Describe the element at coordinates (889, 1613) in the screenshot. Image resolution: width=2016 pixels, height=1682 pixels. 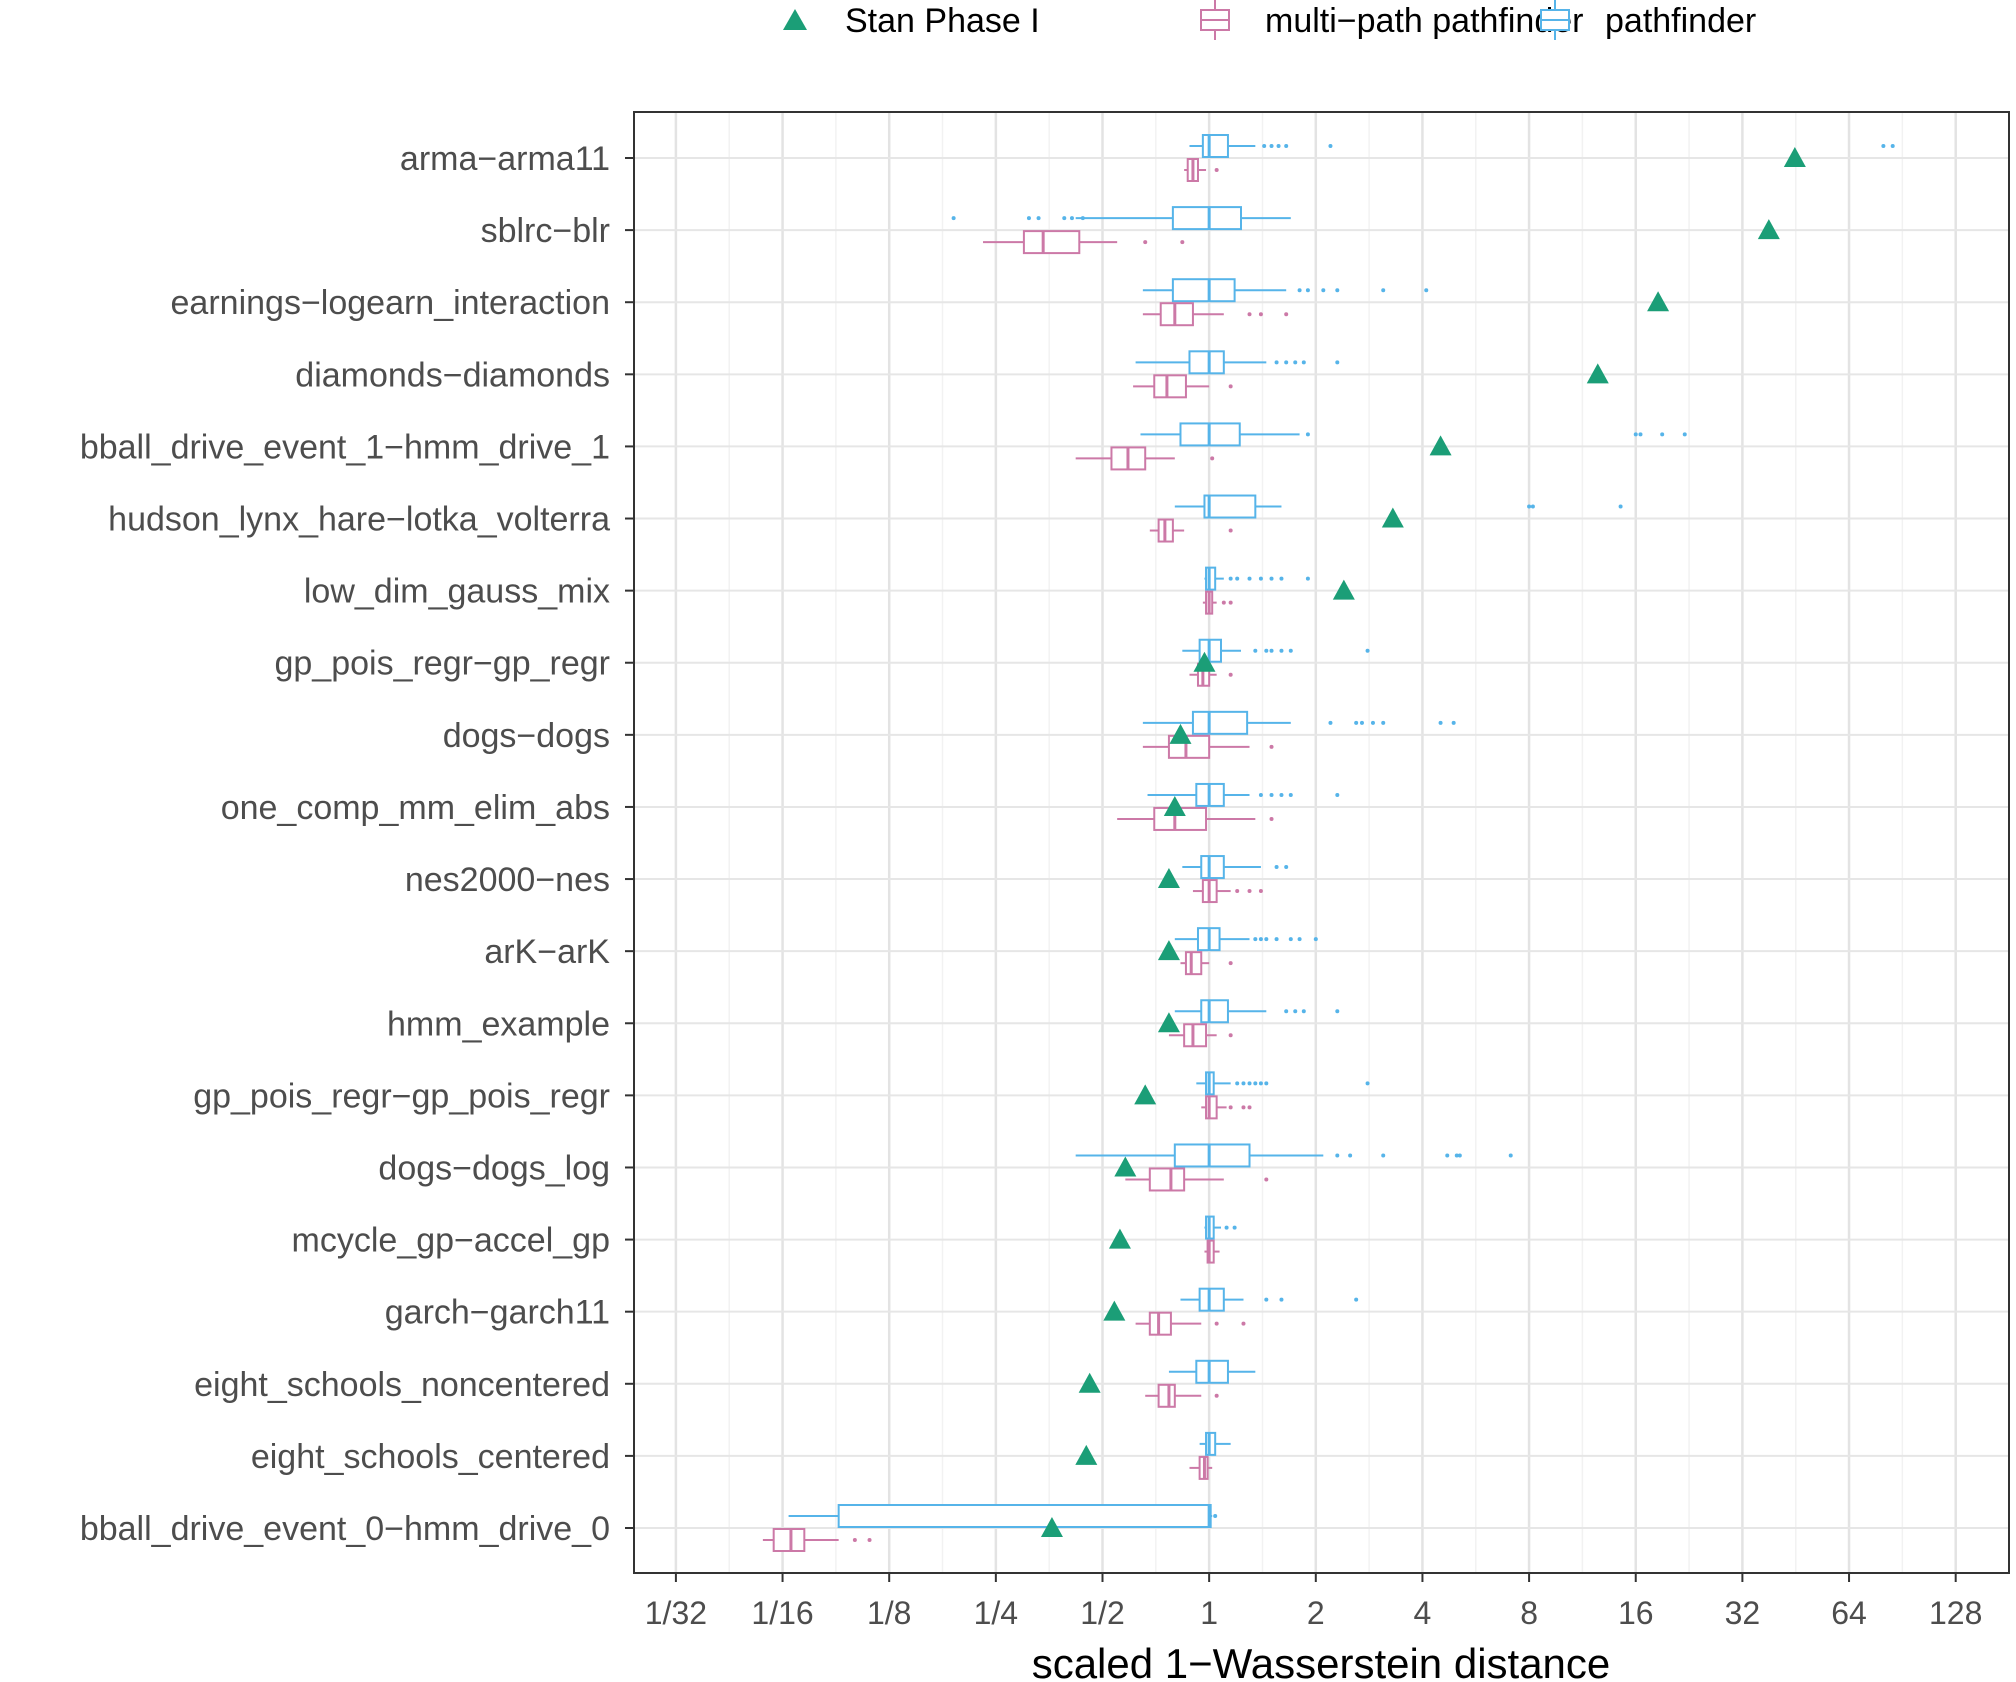
I see `x-tick-label: 1/8` at that location.